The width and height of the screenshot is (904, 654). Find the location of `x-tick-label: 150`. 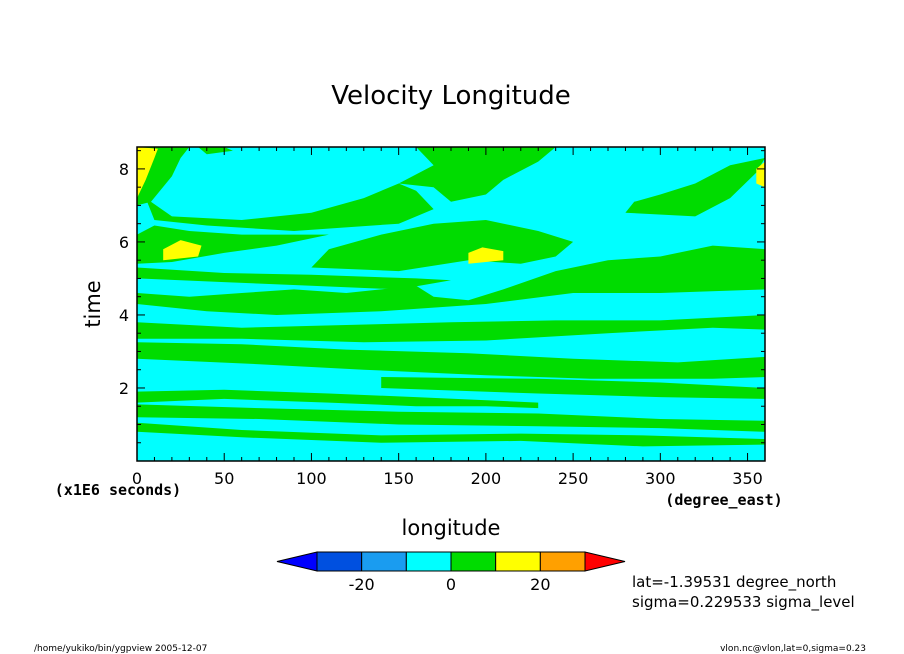

x-tick-label: 150 is located at coordinates (398, 478).